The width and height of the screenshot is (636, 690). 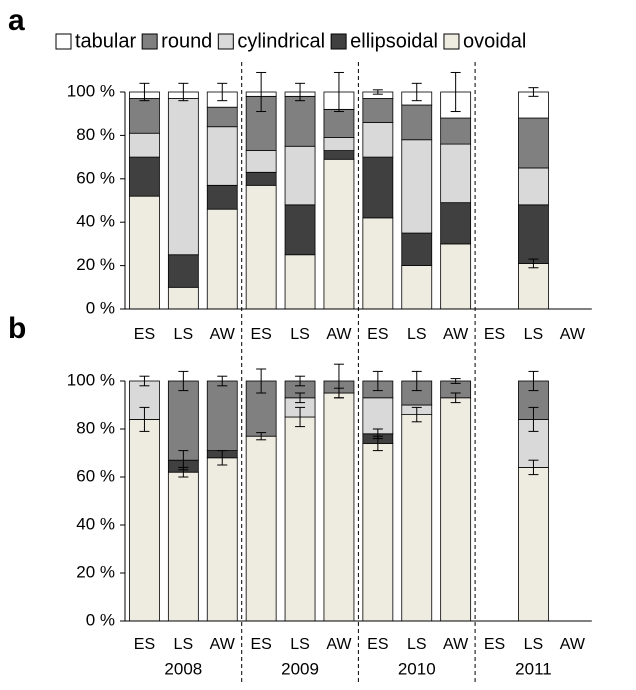 I want to click on y-tick-label: 20 %, so click(x=95, y=264).